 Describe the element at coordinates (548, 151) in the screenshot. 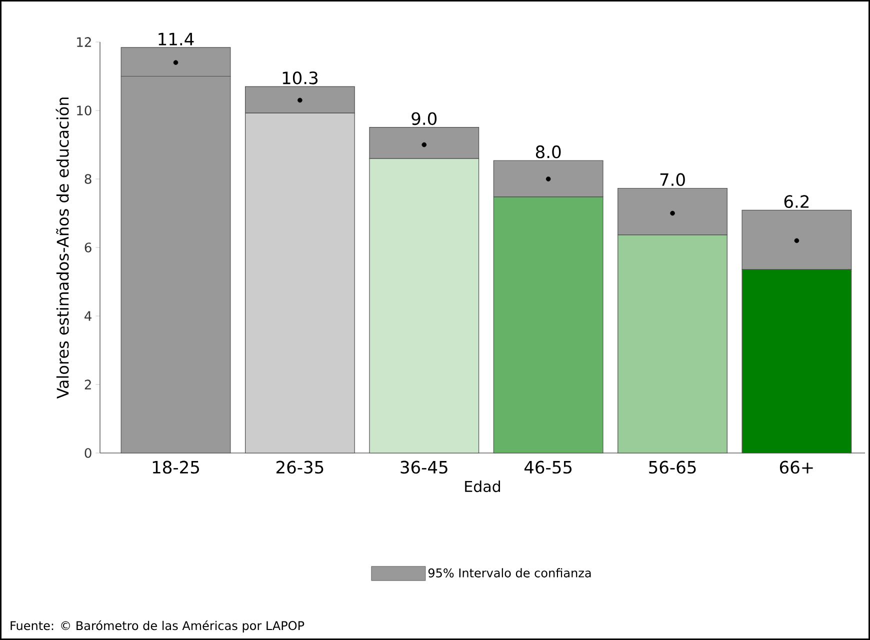

I see `data-label: 8.0` at that location.